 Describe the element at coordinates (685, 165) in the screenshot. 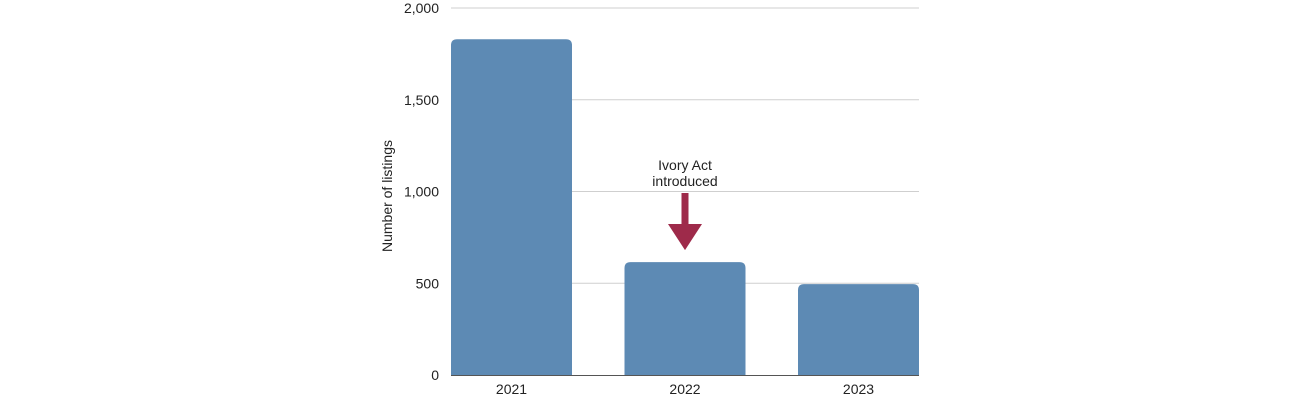

I see `annotation-text: Ivory Act` at that location.